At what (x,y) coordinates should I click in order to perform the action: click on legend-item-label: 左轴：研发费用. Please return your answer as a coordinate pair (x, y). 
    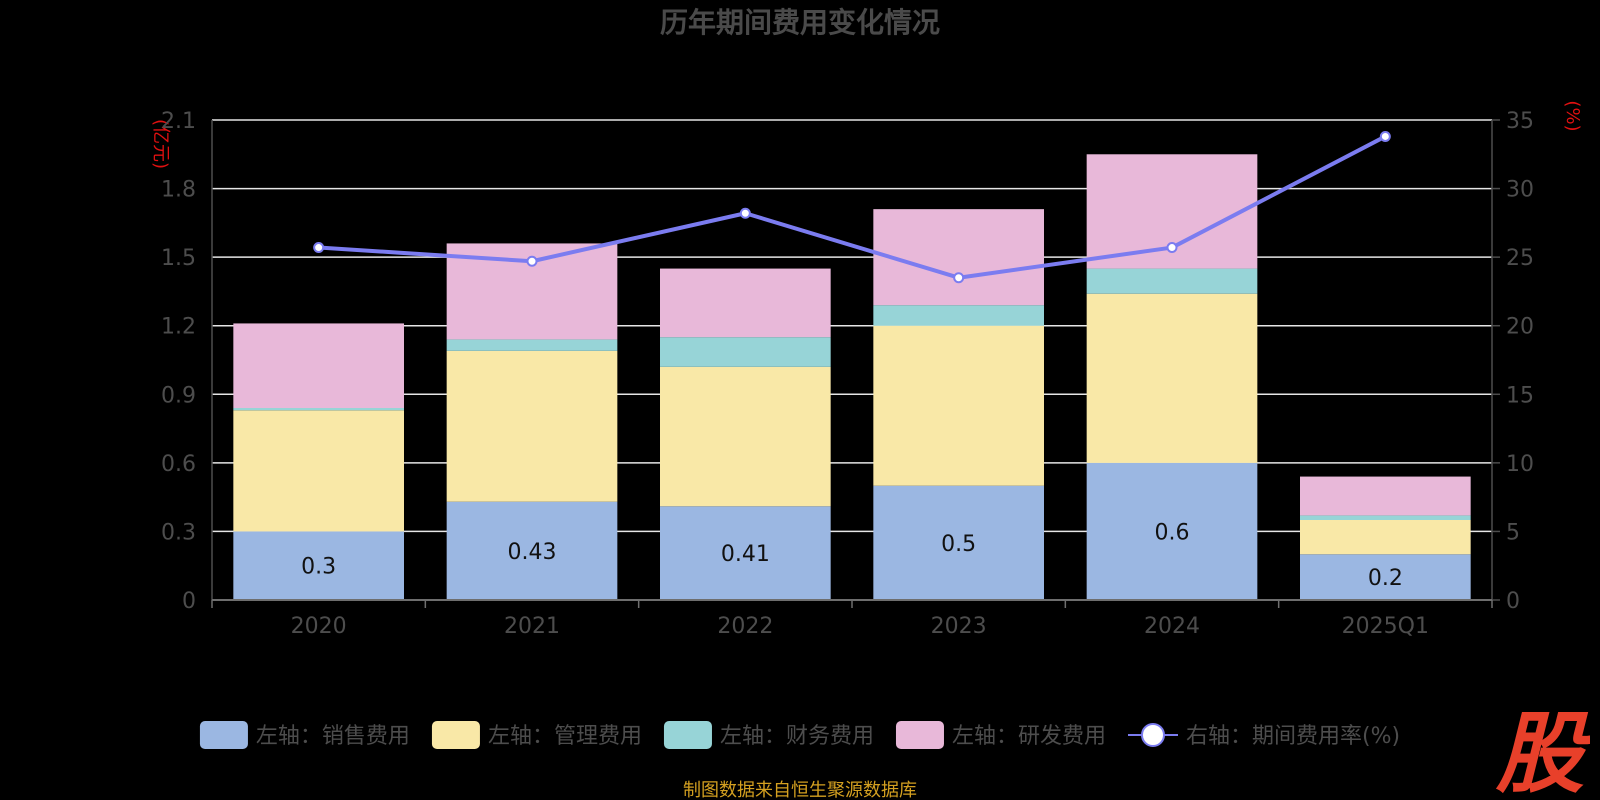
    Looking at the image, I should click on (1029, 736).